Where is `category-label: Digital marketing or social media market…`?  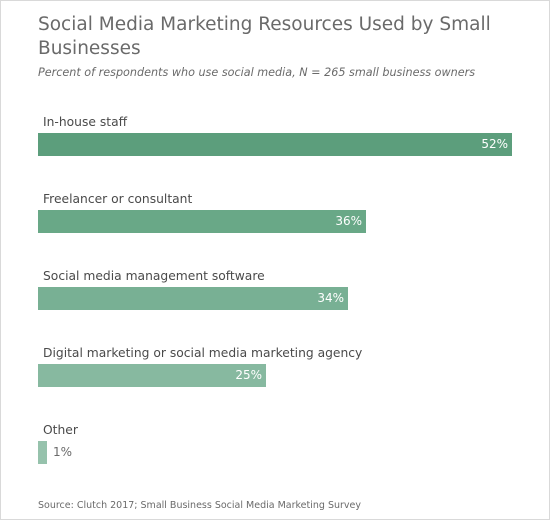 category-label: Digital marketing or social media market… is located at coordinates (203, 353).